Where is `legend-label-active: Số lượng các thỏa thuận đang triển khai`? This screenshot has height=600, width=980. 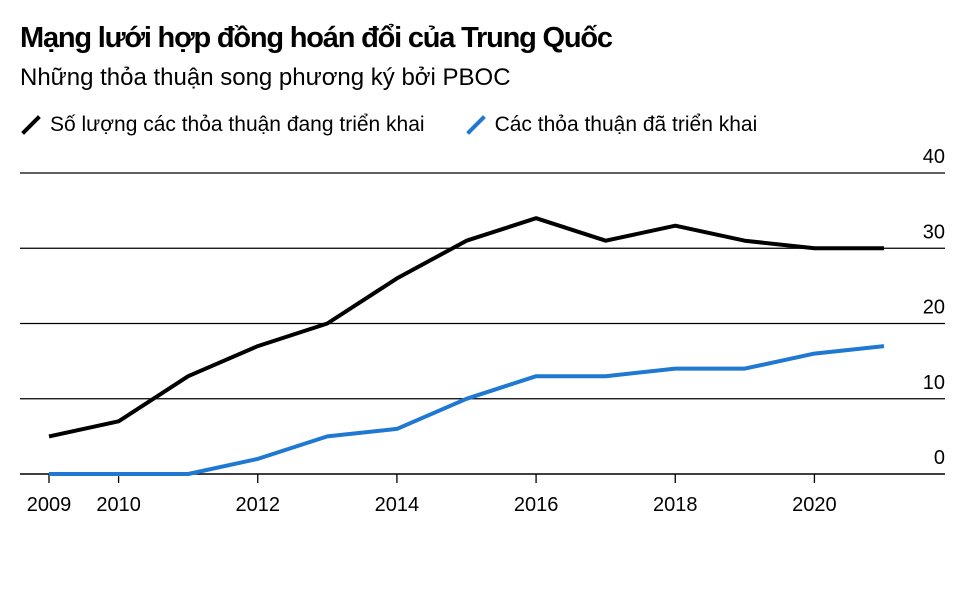
legend-label-active: Số lượng các thỏa thuận đang triển khai is located at coordinates (237, 124).